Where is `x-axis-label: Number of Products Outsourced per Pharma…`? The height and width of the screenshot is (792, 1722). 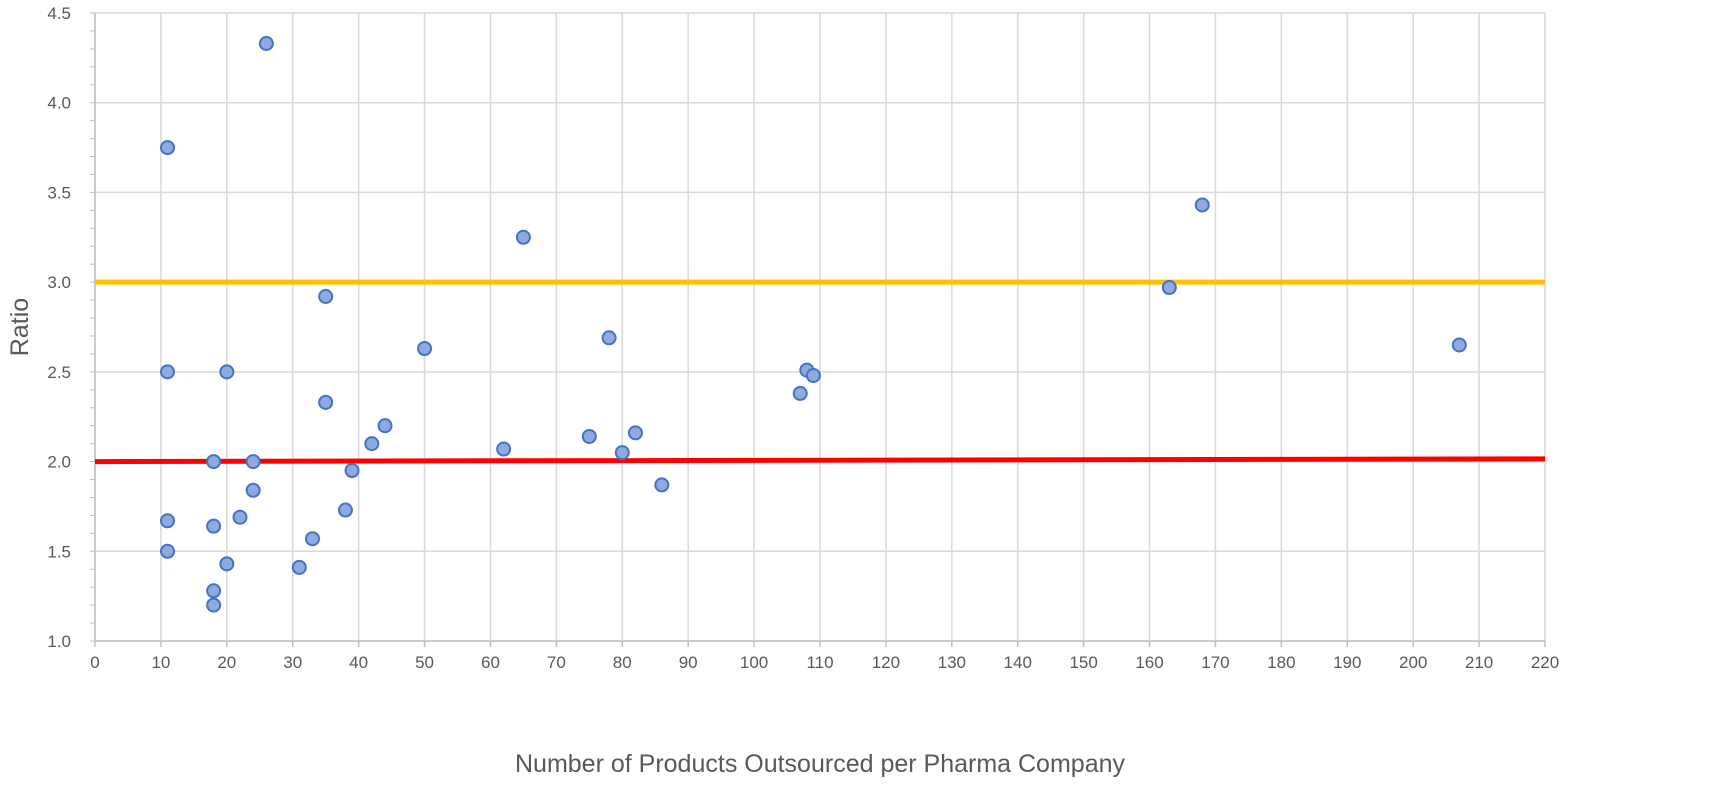 x-axis-label: Number of Products Outsourced per Pharma… is located at coordinates (820, 764).